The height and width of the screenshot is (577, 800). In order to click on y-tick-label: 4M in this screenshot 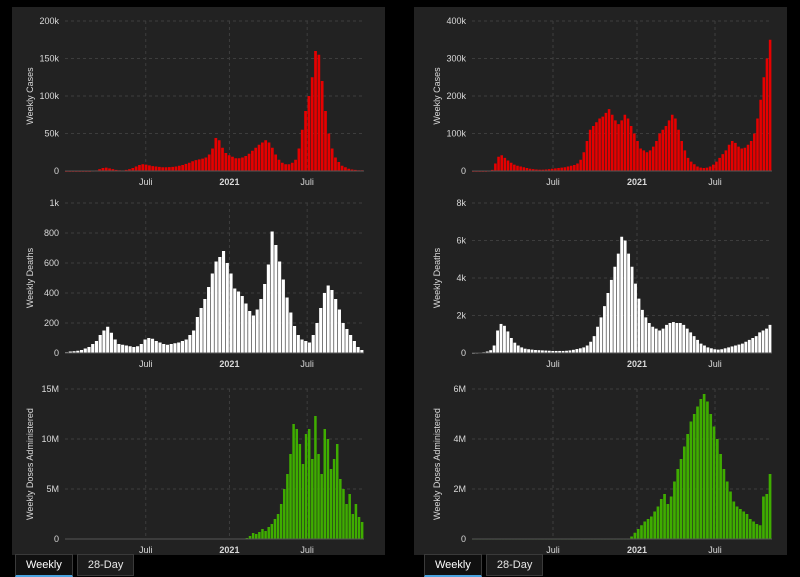, I will do `click(459, 439)`.